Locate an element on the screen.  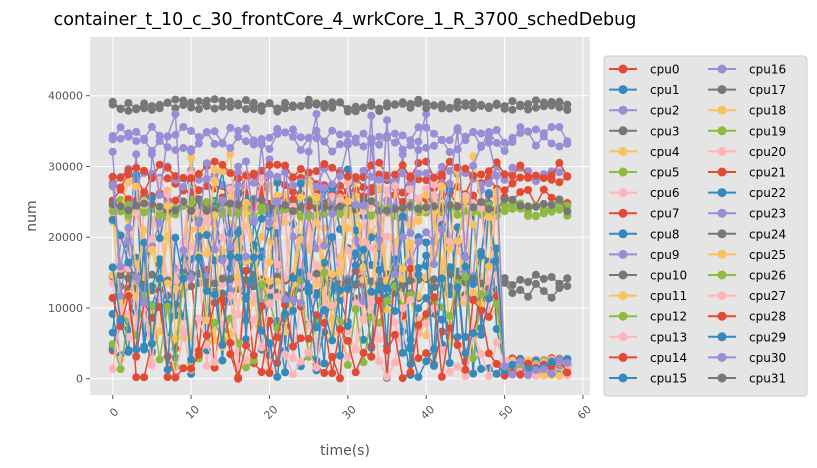
legend-label: cpu21 is located at coordinates (767, 173).